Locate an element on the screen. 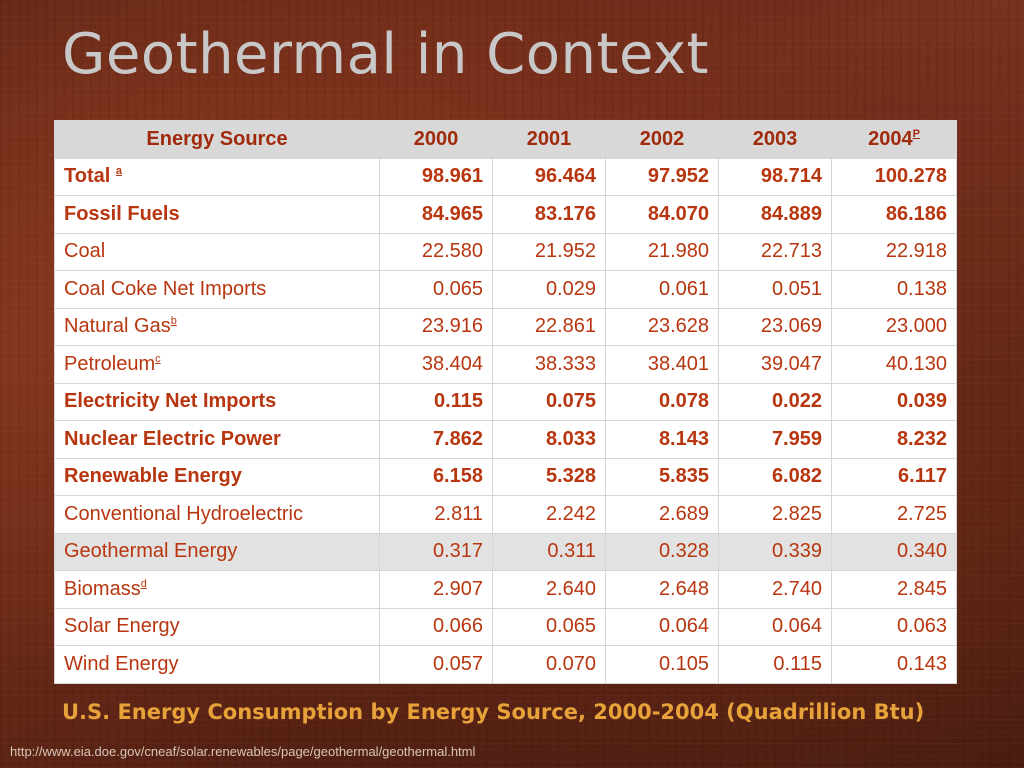 Image resolution: width=1024 pixels, height=768 pixels. value-cell: 0.138 is located at coordinates (894, 289).